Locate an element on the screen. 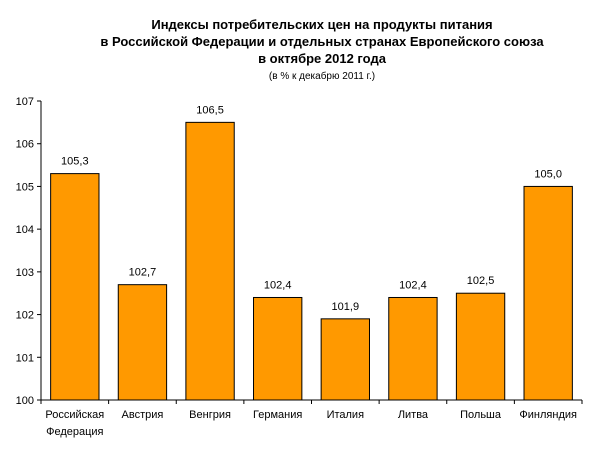 Image resolution: width=597 pixels, height=457 pixels. y-tick-label: 101 is located at coordinates (25, 358).